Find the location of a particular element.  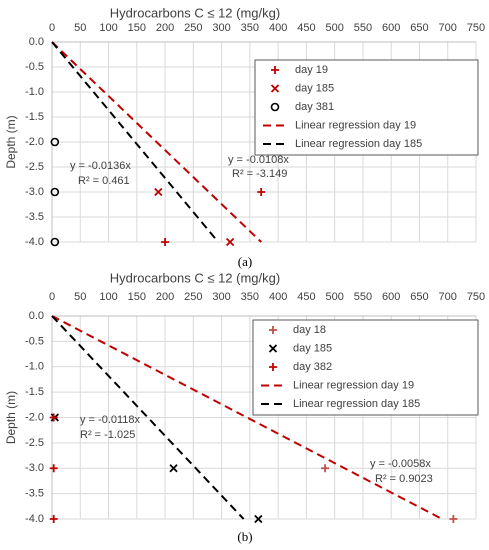

annotation: R² = 0.9023 is located at coordinates (404, 479).